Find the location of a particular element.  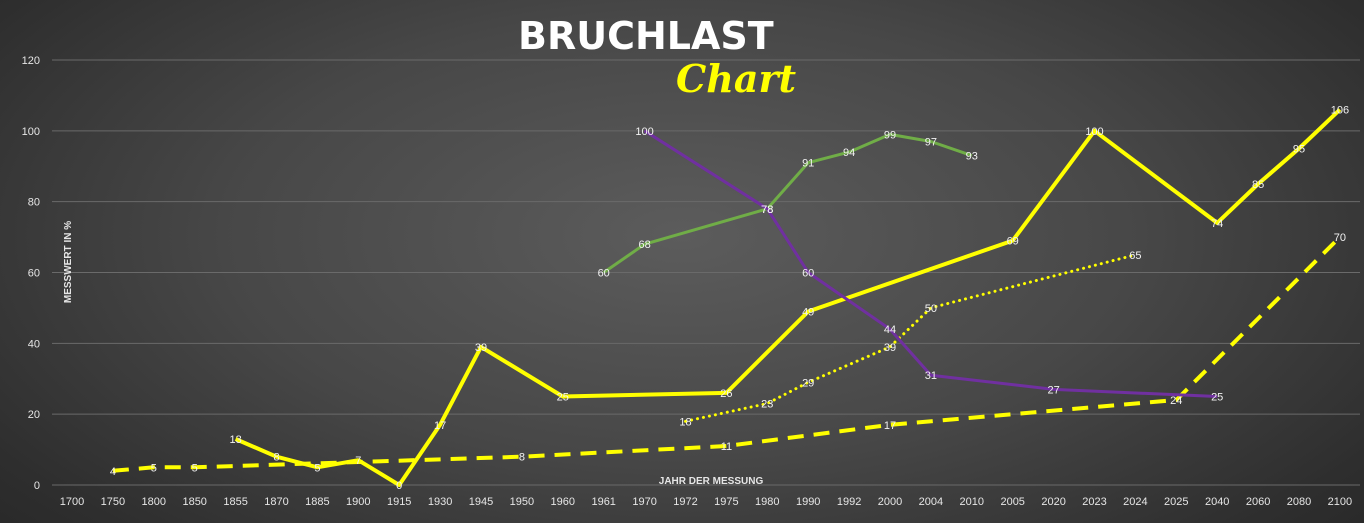

data-label: 29 is located at coordinates (808, 383).